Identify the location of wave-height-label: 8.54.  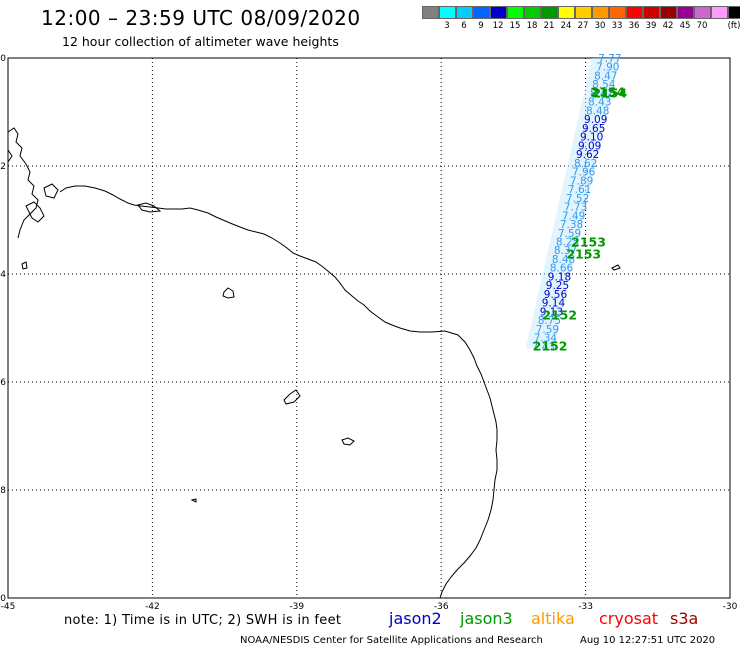
(604, 85).